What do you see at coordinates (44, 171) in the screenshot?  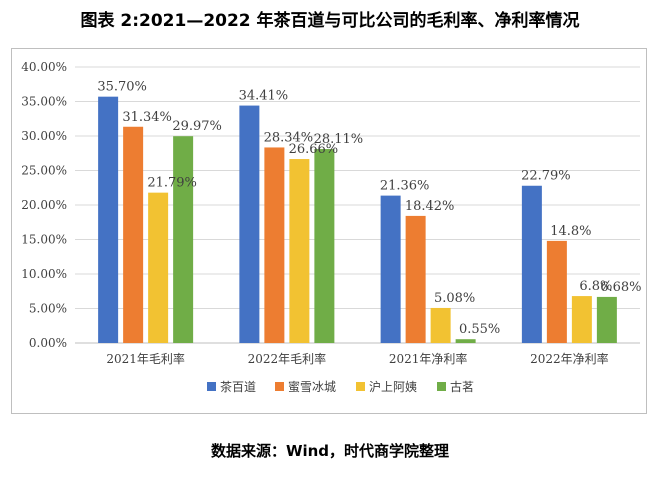 I see `y-tick-label: 25.00%` at bounding box center [44, 171].